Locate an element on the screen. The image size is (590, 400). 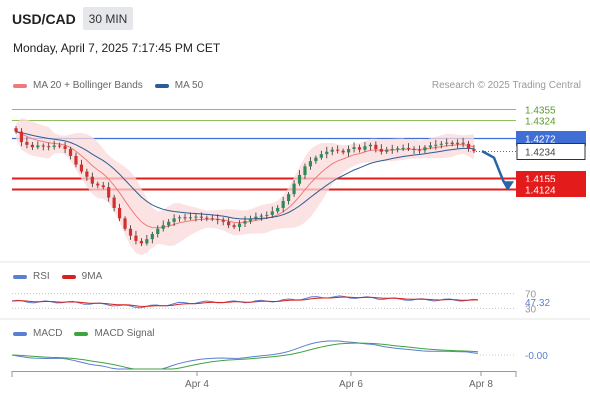
rsi-legend: RSI 9MA is located at coordinates (57, 276).